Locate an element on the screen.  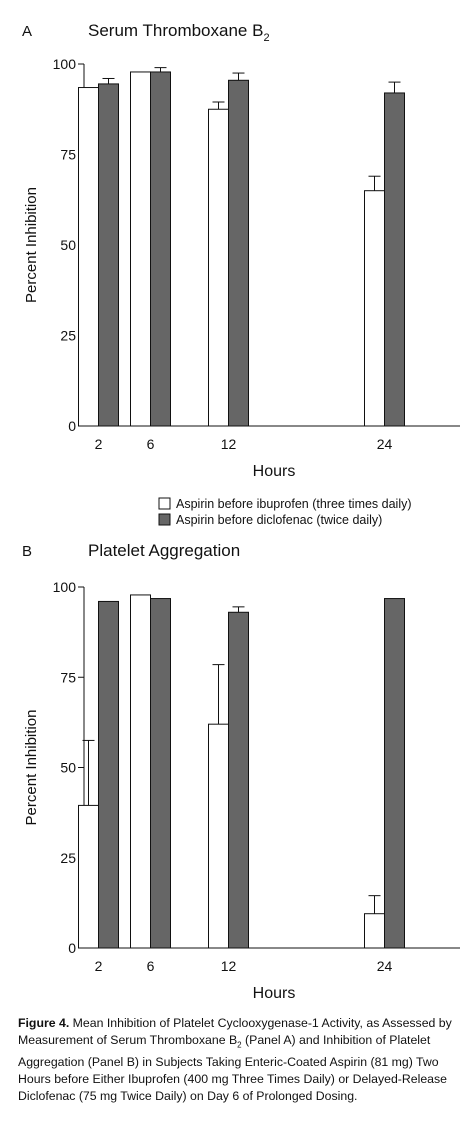
chart-title: Platelet Aggregation is located at coordinates (164, 550).